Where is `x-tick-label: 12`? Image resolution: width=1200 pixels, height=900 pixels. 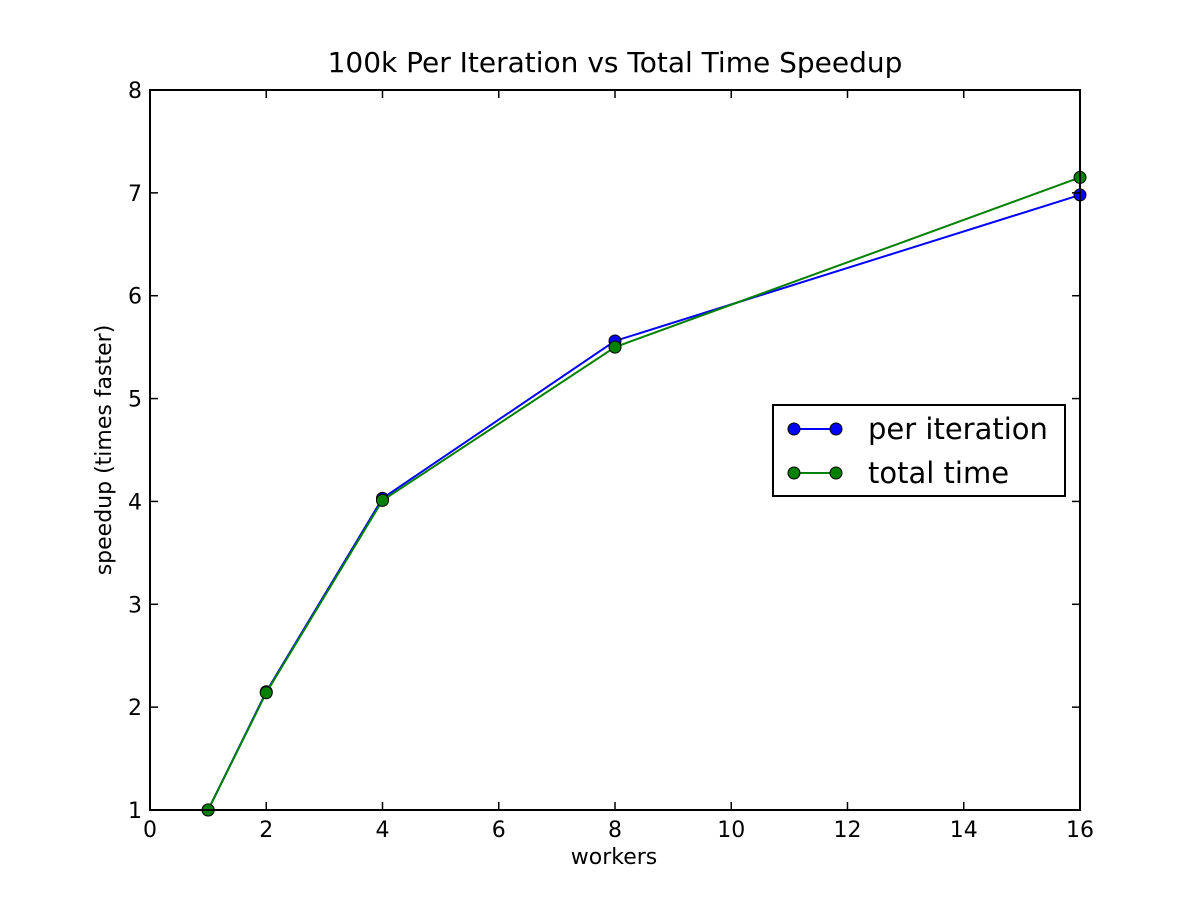 x-tick-label: 12 is located at coordinates (848, 830).